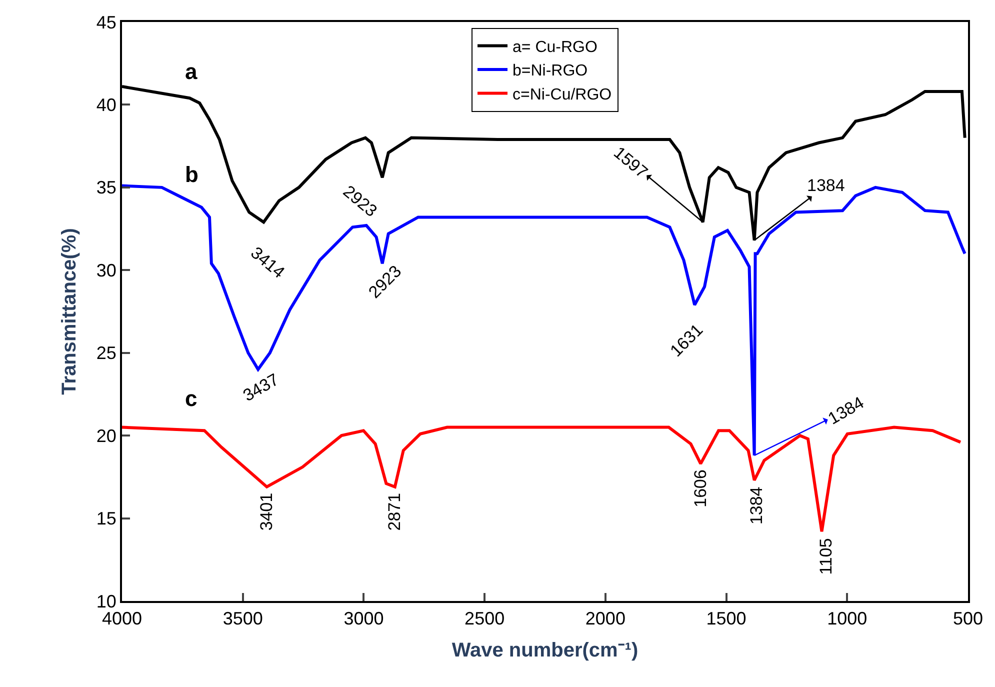 This screenshot has height=687, width=995. What do you see at coordinates (562, 95) in the screenshot?
I see `legend-label: c=Ni-Cu/RGO` at bounding box center [562, 95].